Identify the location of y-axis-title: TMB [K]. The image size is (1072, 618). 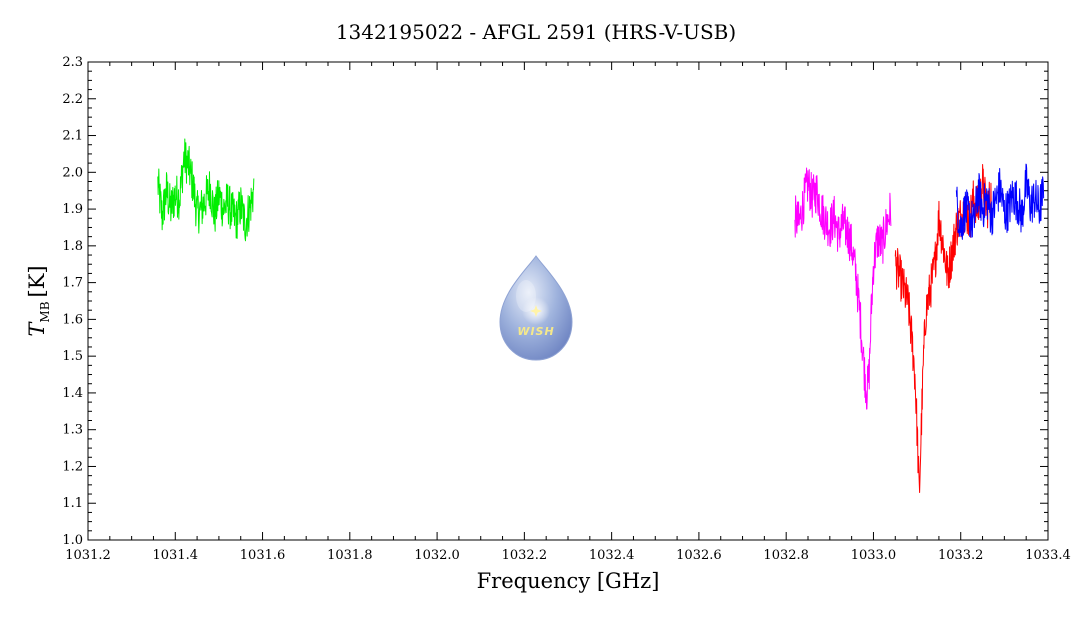
(38, 300).